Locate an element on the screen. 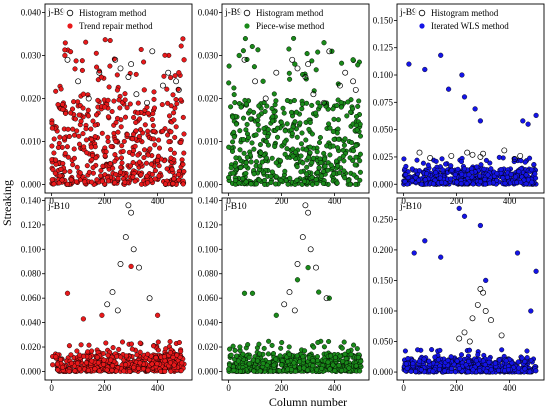 The image size is (550, 412). legend: Histogram method Piece-wise method is located at coordinates (301, 21).